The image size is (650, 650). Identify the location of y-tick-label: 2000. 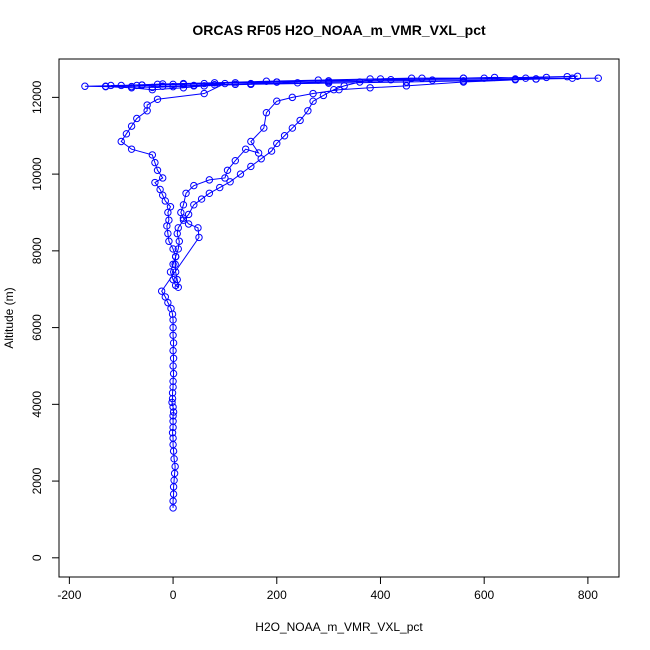
(37, 480).